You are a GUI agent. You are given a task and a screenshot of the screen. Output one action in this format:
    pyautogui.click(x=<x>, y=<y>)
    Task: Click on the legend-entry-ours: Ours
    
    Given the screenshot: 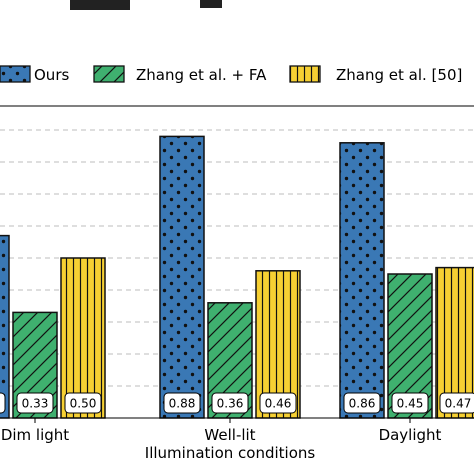 What is the action you would take?
    pyautogui.click(x=34, y=74)
    